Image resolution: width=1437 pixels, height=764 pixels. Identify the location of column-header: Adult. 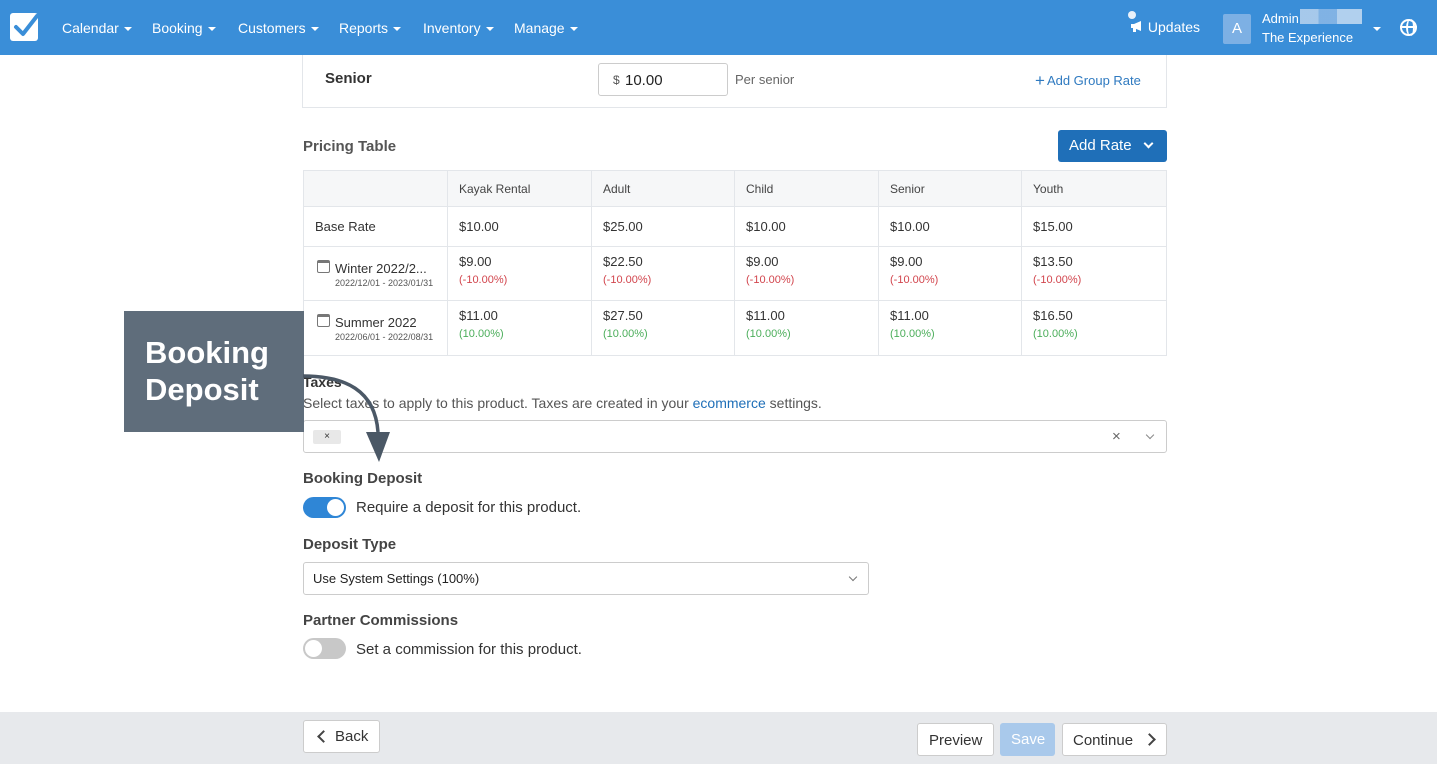
(617, 189).